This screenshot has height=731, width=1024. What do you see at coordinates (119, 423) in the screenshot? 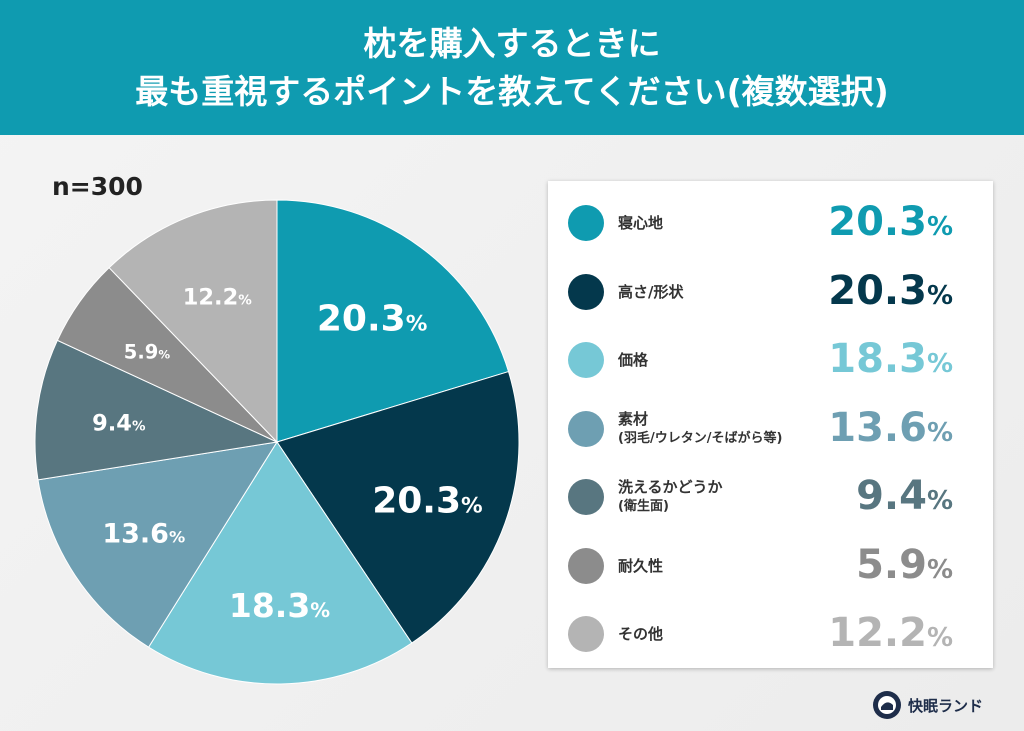
I see `pie-label-washable: 9.4%` at bounding box center [119, 423].